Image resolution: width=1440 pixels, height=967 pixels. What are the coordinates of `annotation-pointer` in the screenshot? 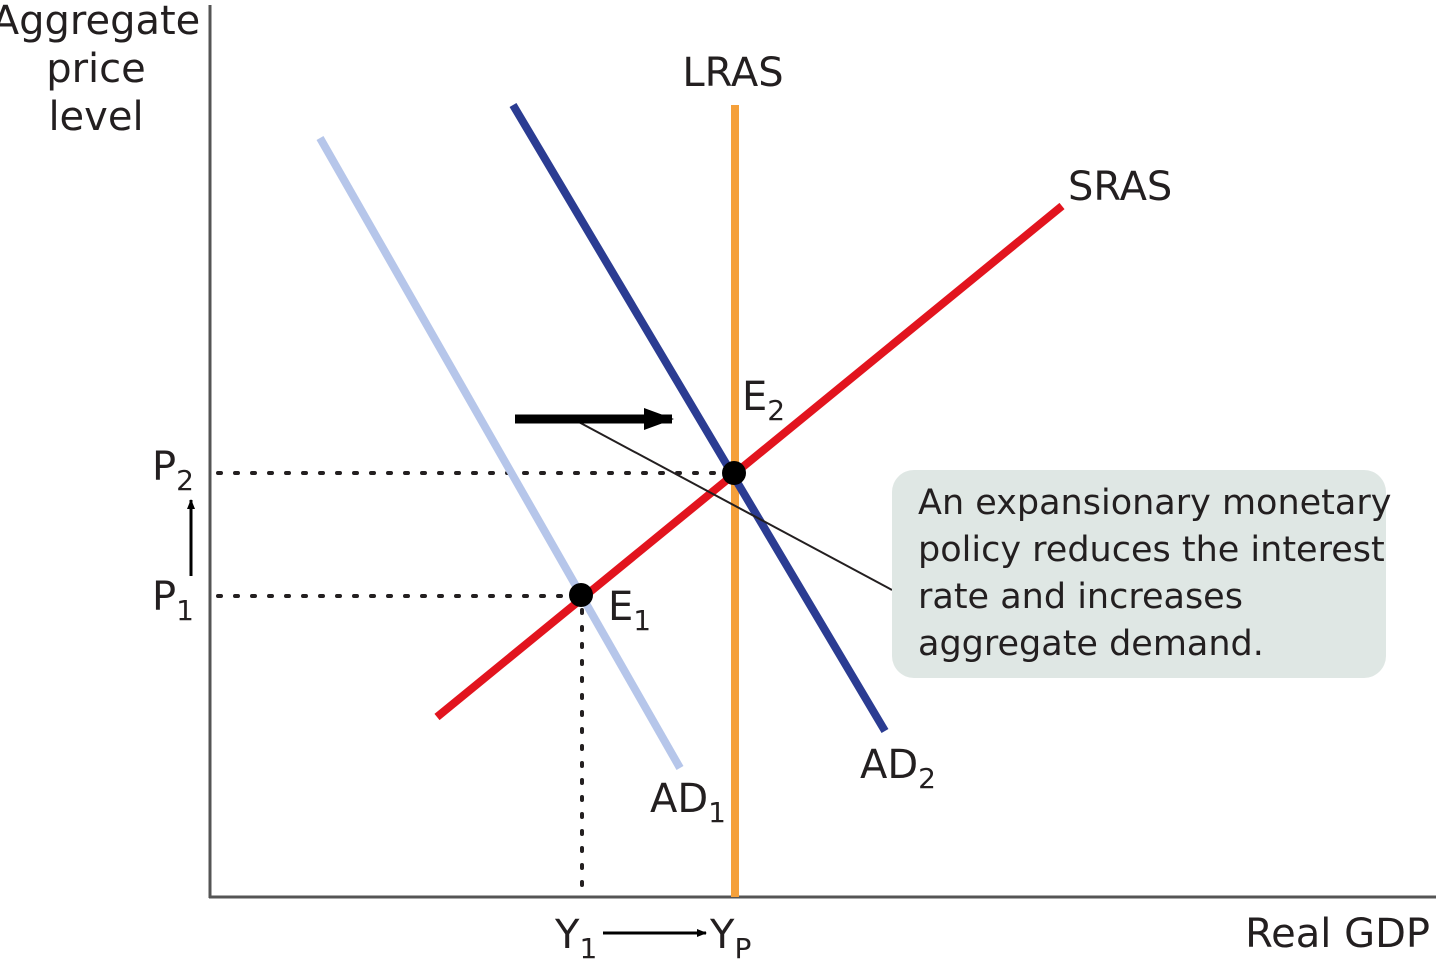 It's located at (733, 505).